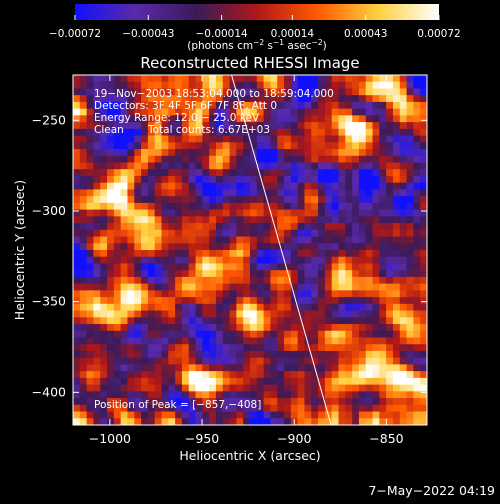  What do you see at coordinates (294, 438) in the screenshot?
I see `x-tick-label: −900` at bounding box center [294, 438].